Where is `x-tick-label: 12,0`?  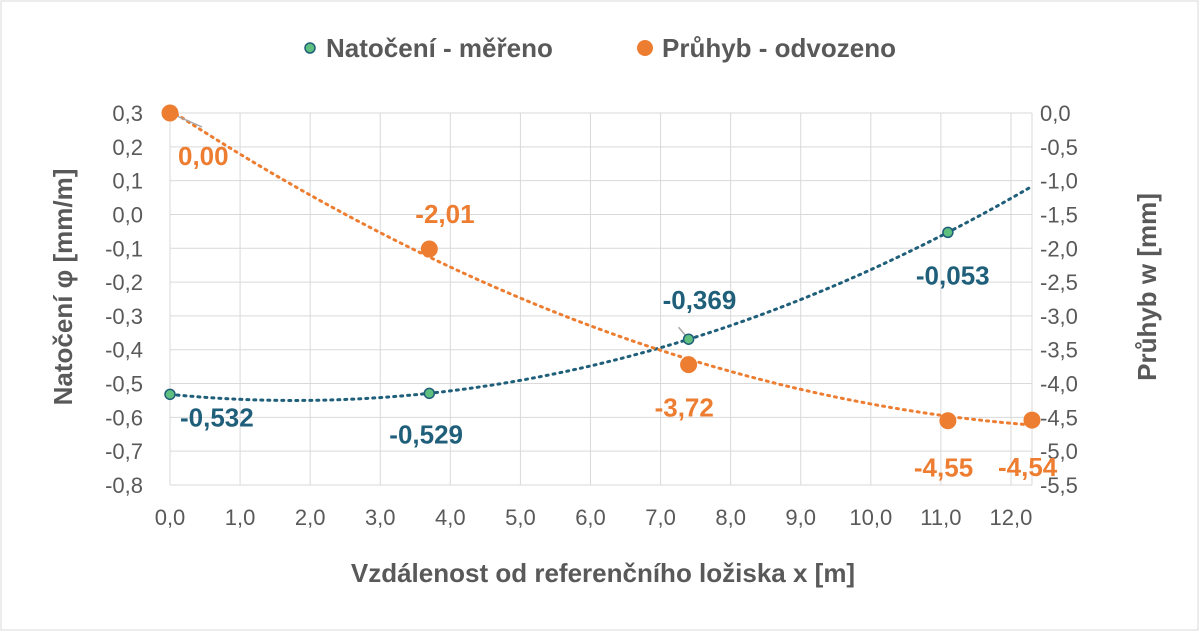
x-tick-label: 12,0 is located at coordinates (1011, 517).